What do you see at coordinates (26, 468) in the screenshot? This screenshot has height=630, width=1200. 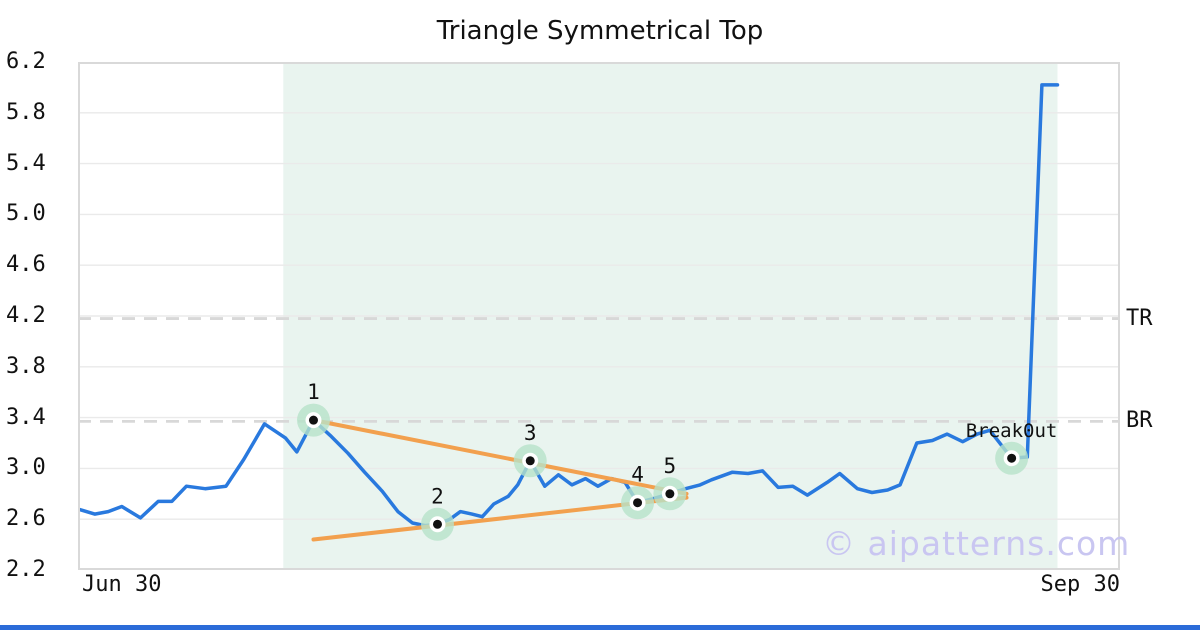 I see `y-tick-label: 3.0` at bounding box center [26, 468].